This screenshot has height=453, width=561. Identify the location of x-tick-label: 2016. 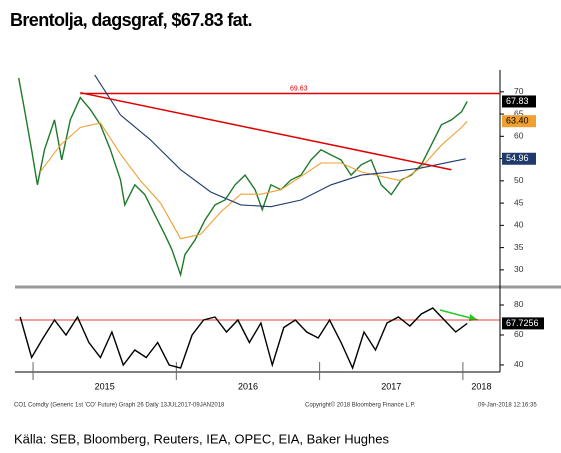
(248, 386).